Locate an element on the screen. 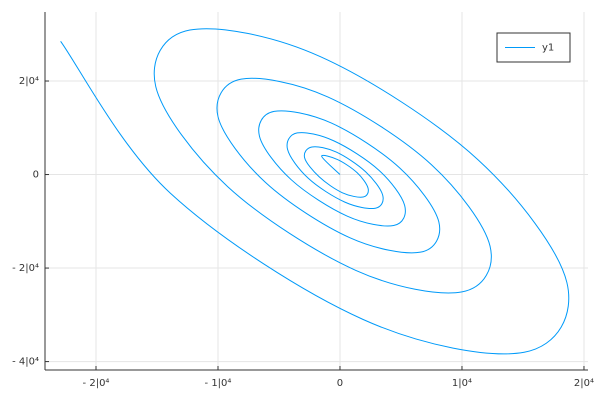  y-tick-label: - 4|0⁴ is located at coordinates (25, 362).